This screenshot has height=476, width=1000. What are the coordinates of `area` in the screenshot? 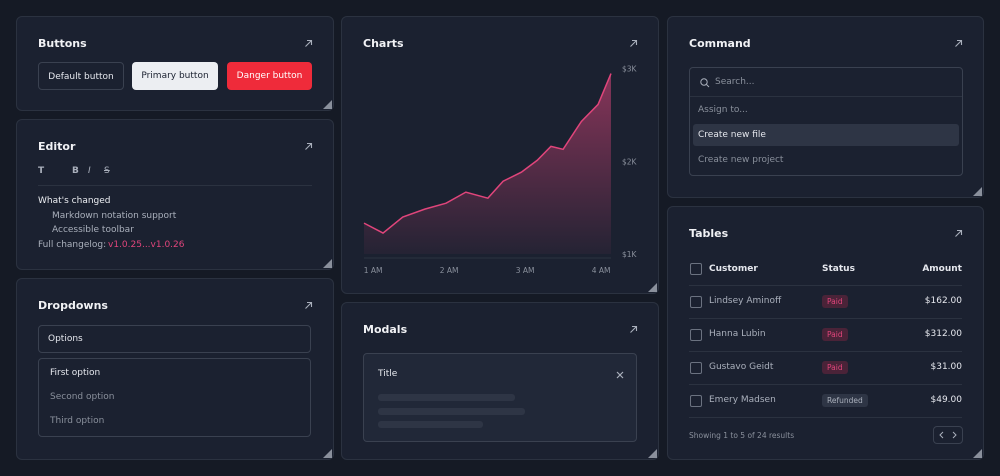 It's located at (487, 163).